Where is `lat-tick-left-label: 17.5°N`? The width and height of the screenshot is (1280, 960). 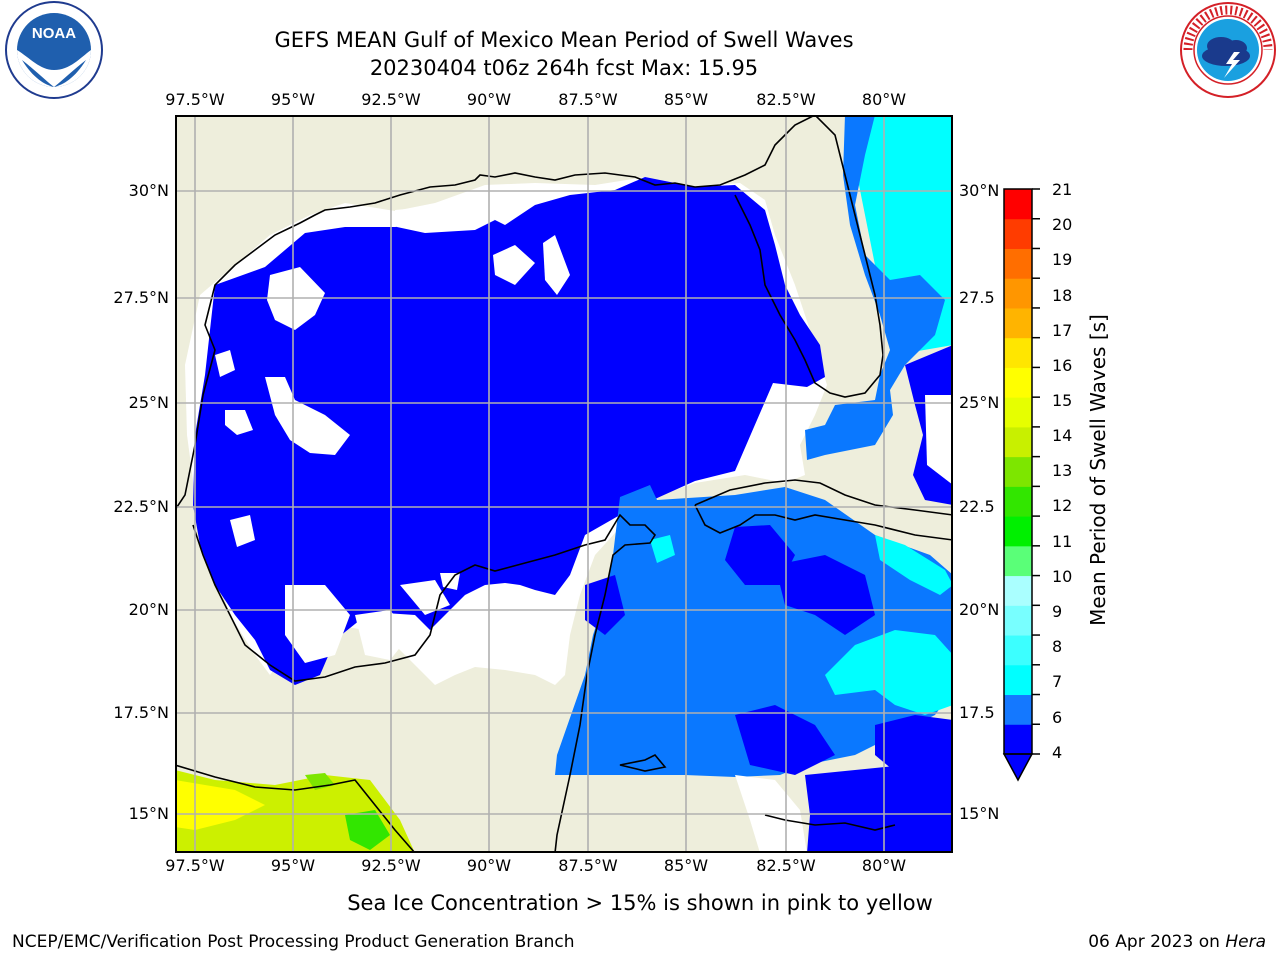 lat-tick-left-label: 17.5°N is located at coordinates (141, 712).